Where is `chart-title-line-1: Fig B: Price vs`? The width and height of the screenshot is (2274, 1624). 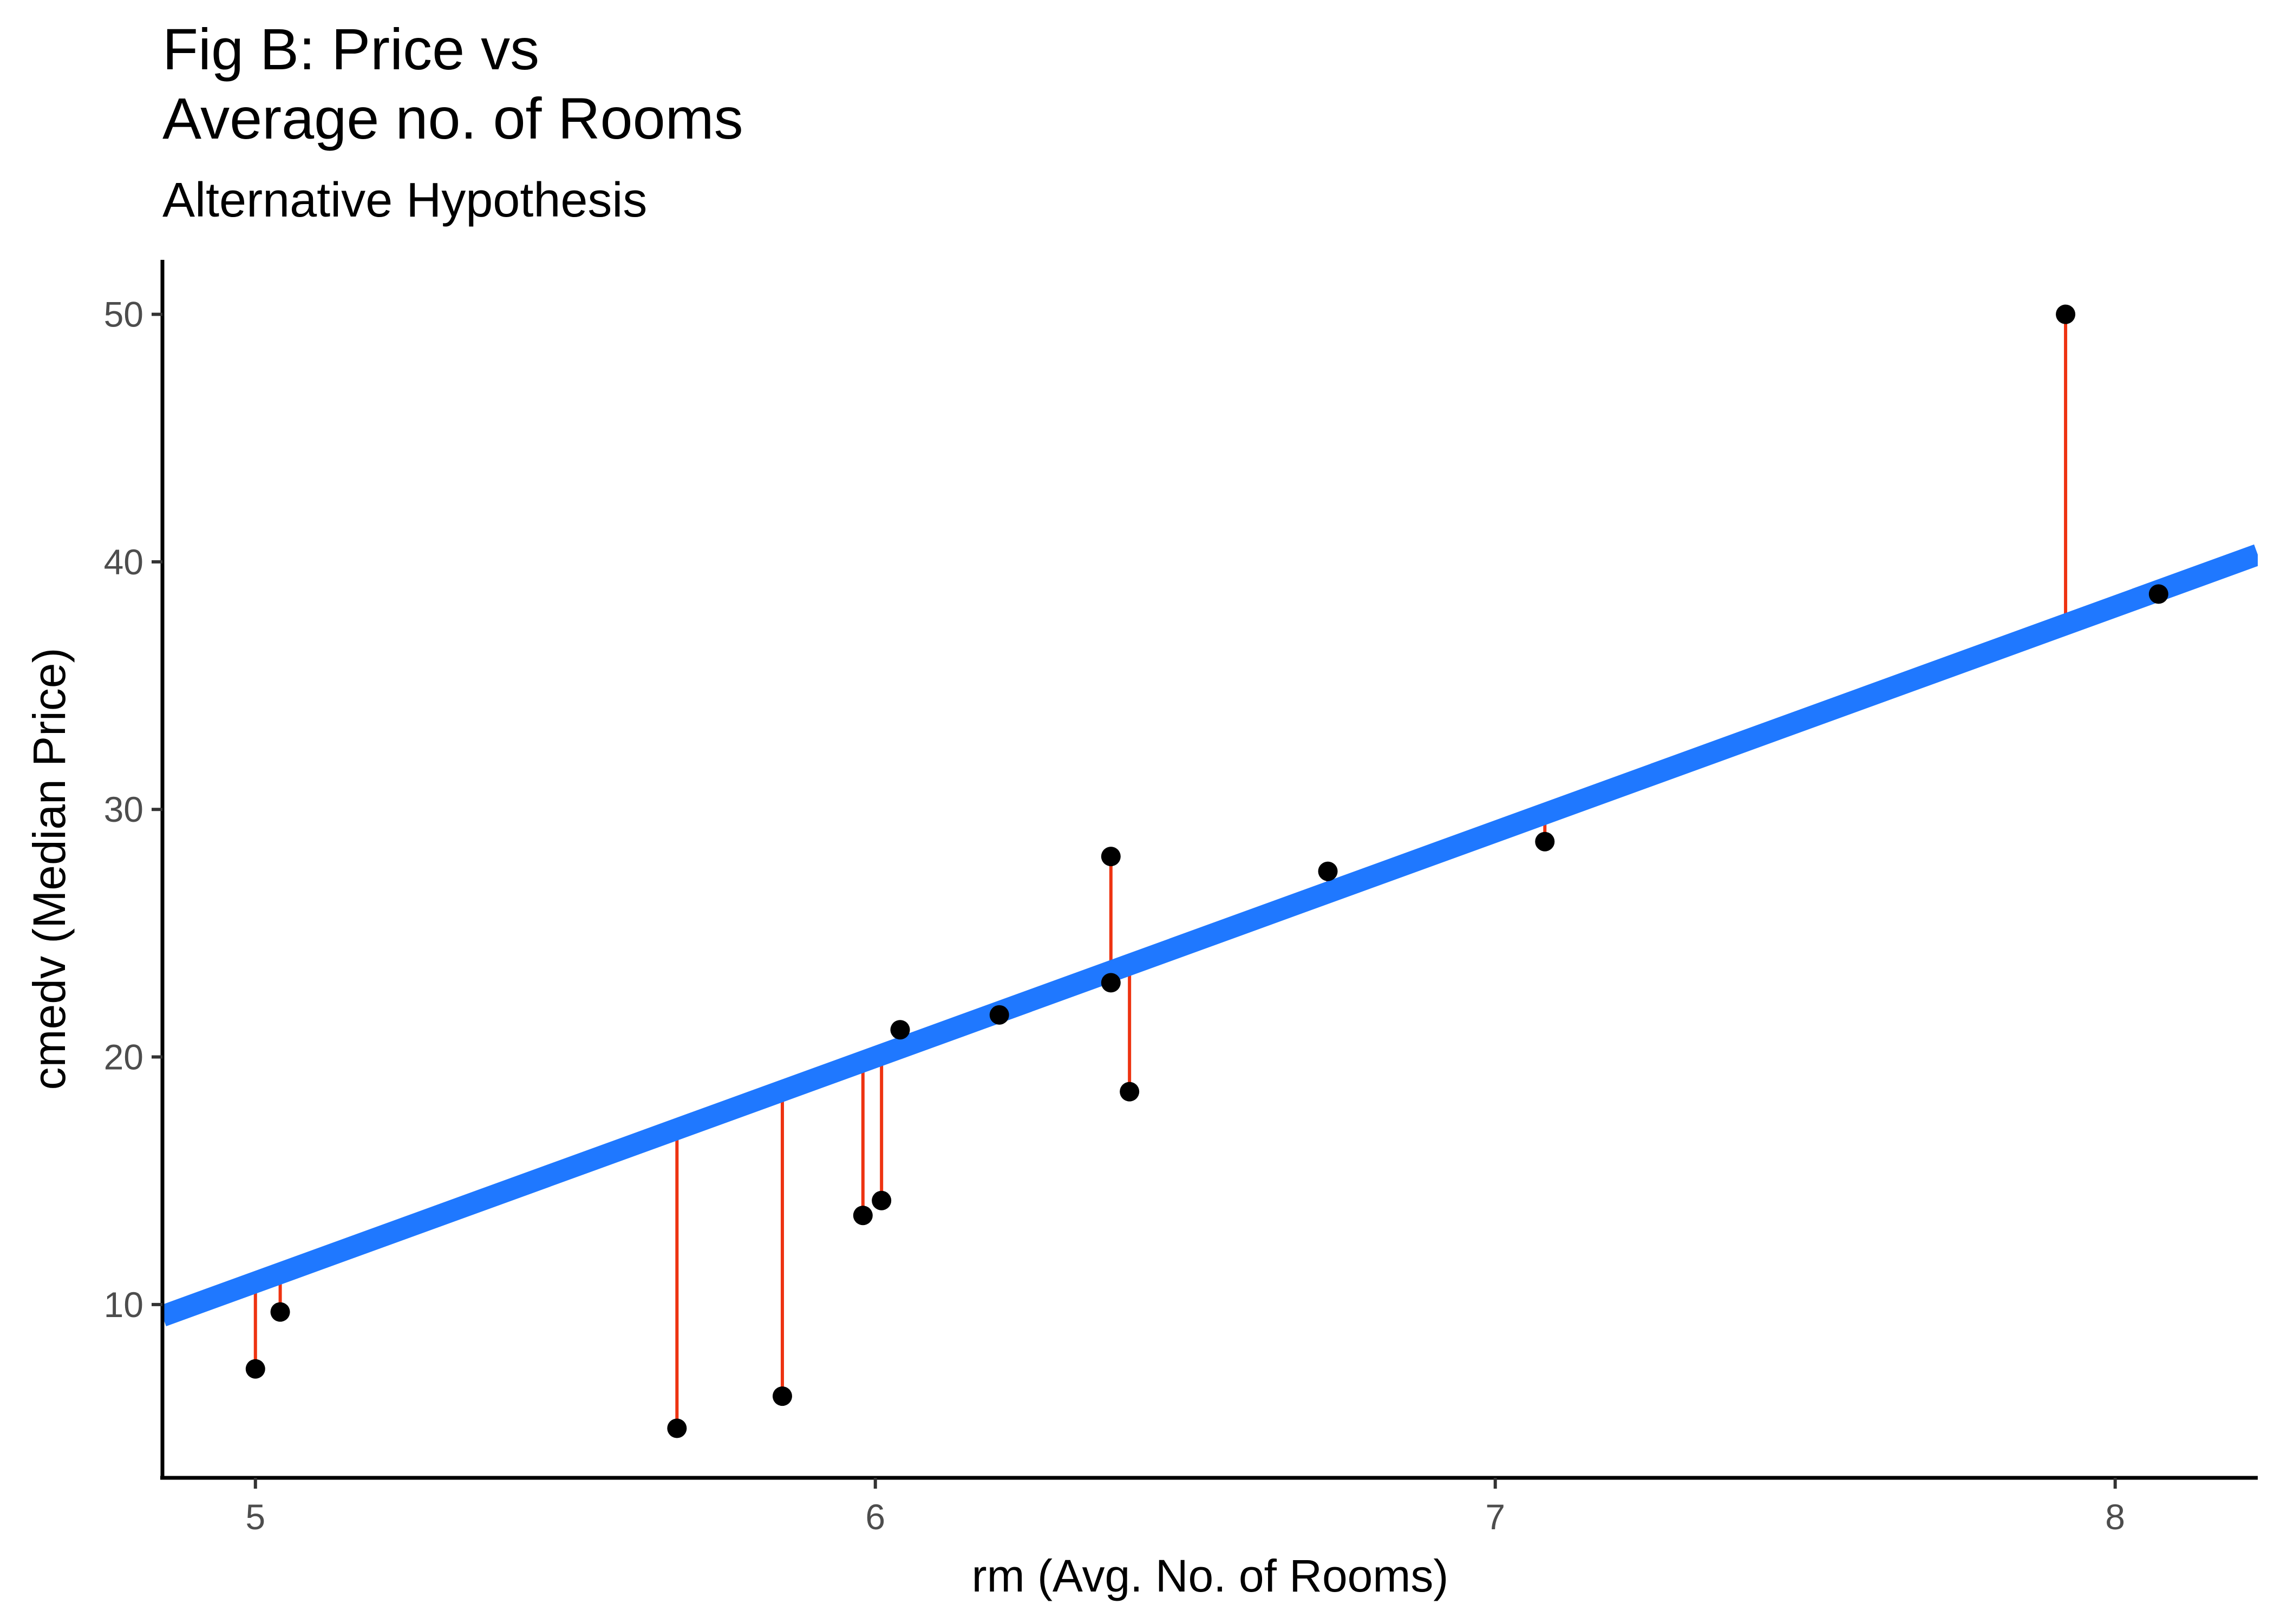
chart-title-line-1: Fig B: Price vs is located at coordinates (350, 49).